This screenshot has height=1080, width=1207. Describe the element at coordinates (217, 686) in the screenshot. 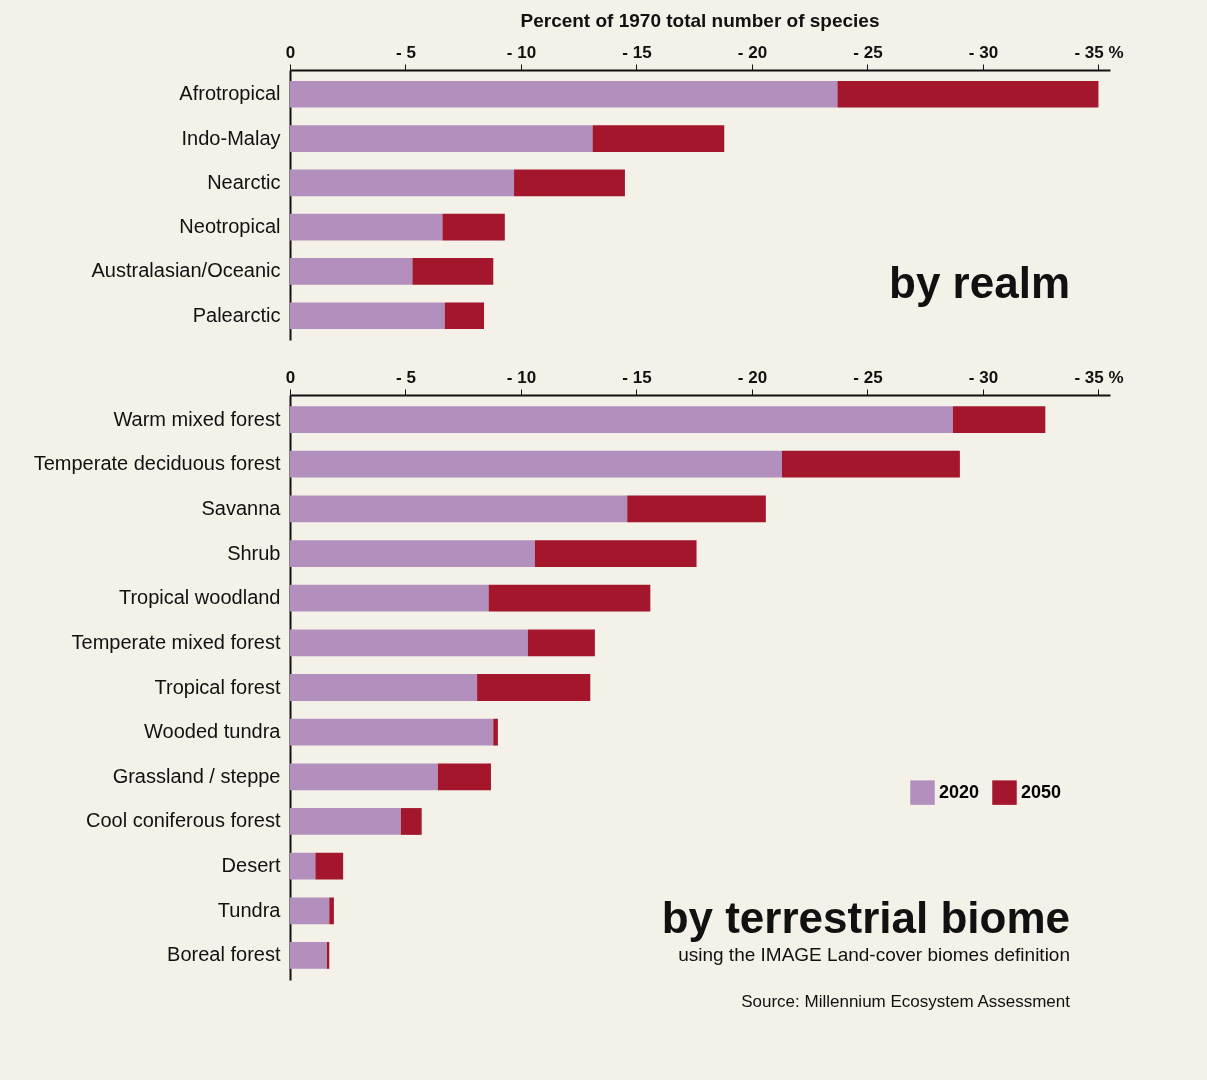

I see `y-tick-label: Tropical forest` at that location.